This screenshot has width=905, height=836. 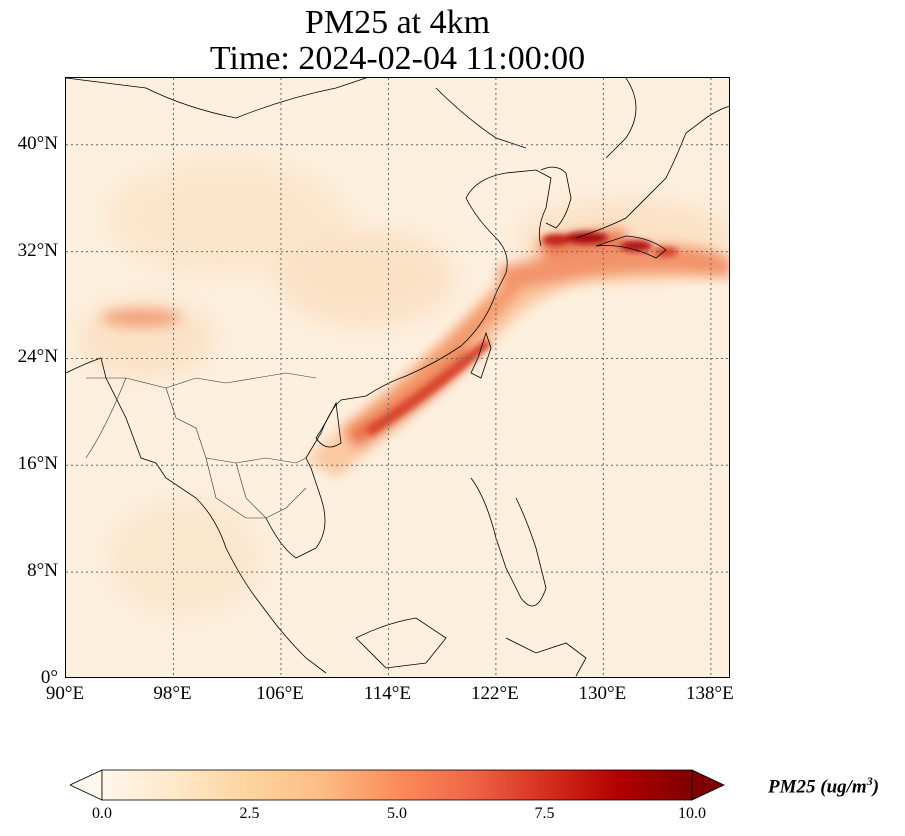 I want to click on colorbar-label-text: PM25 (ug/m, so click(x=817, y=787).